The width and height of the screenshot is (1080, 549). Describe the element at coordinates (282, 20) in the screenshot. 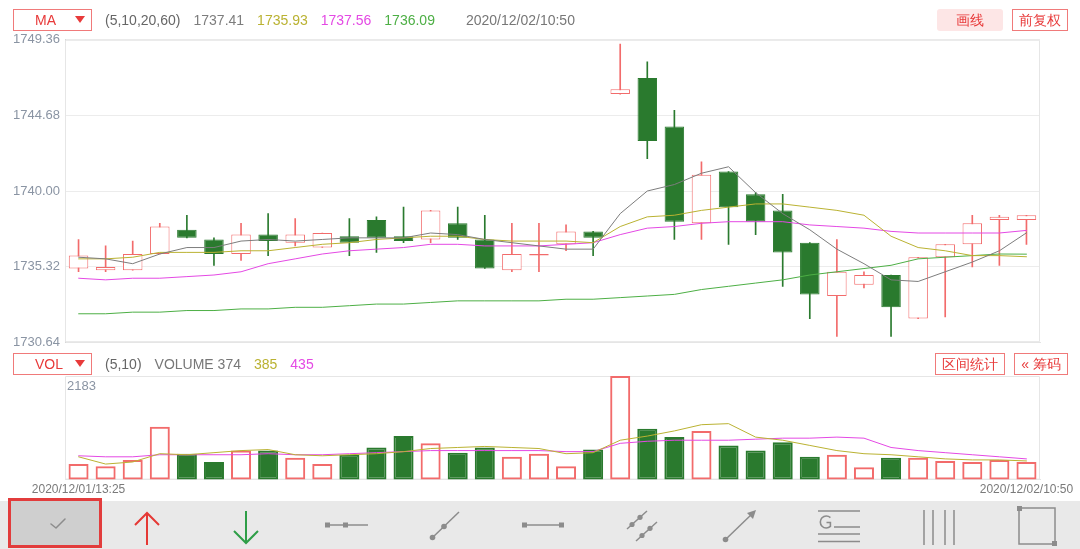

I see `text: 1735.93` at that location.